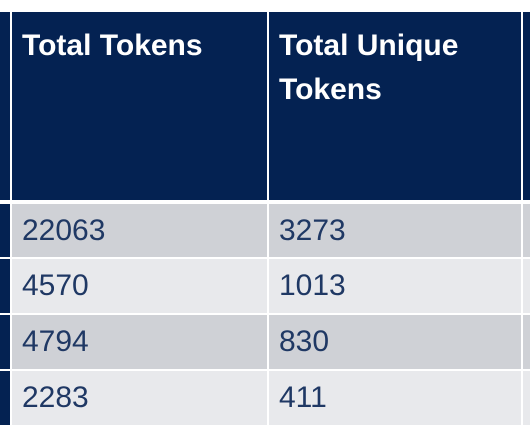 Image resolution: width=530 pixels, height=442 pixels. I want to click on total-tokens-cell: 2283, so click(140, 398).